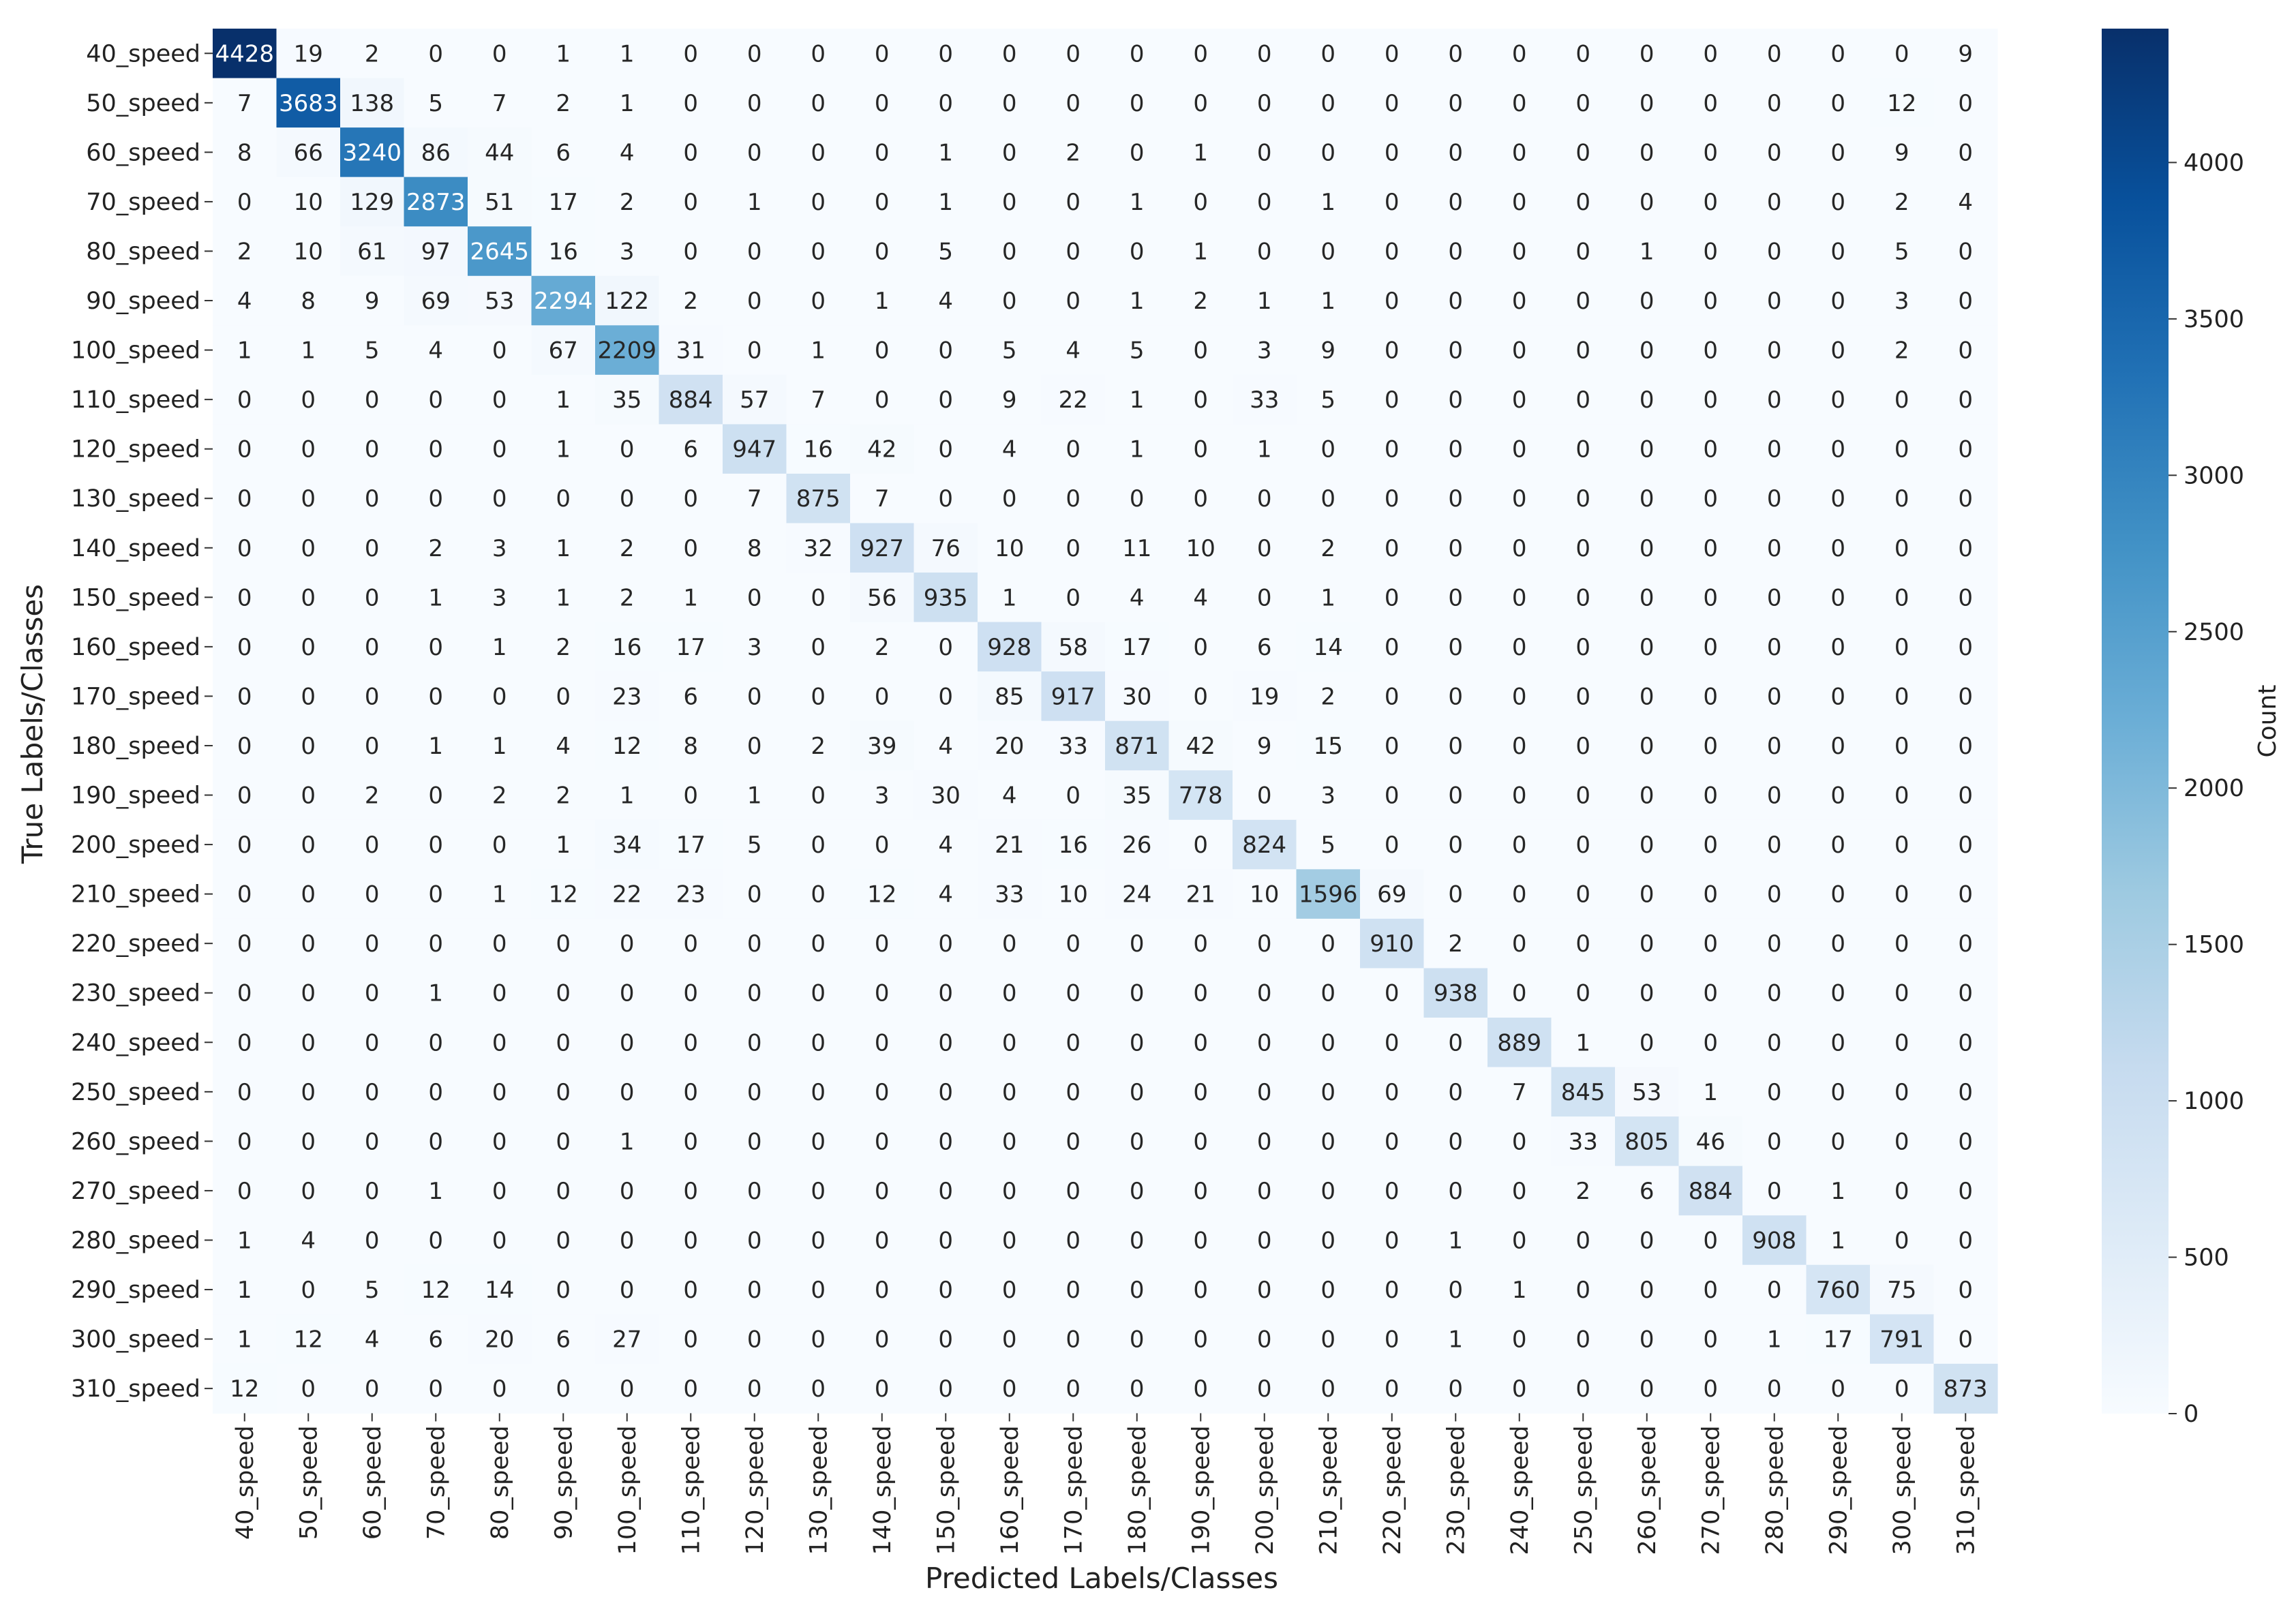 The image size is (2296, 1614). Describe the element at coordinates (308, 103) in the screenshot. I see `cell-value-label: 3683` at that location.